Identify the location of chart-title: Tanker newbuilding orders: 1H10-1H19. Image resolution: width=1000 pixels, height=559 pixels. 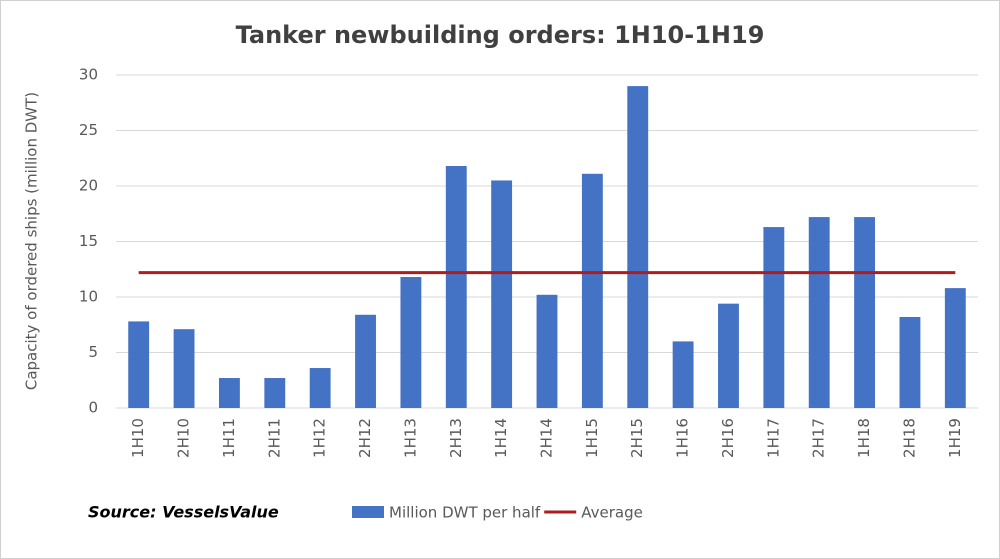
(500, 35).